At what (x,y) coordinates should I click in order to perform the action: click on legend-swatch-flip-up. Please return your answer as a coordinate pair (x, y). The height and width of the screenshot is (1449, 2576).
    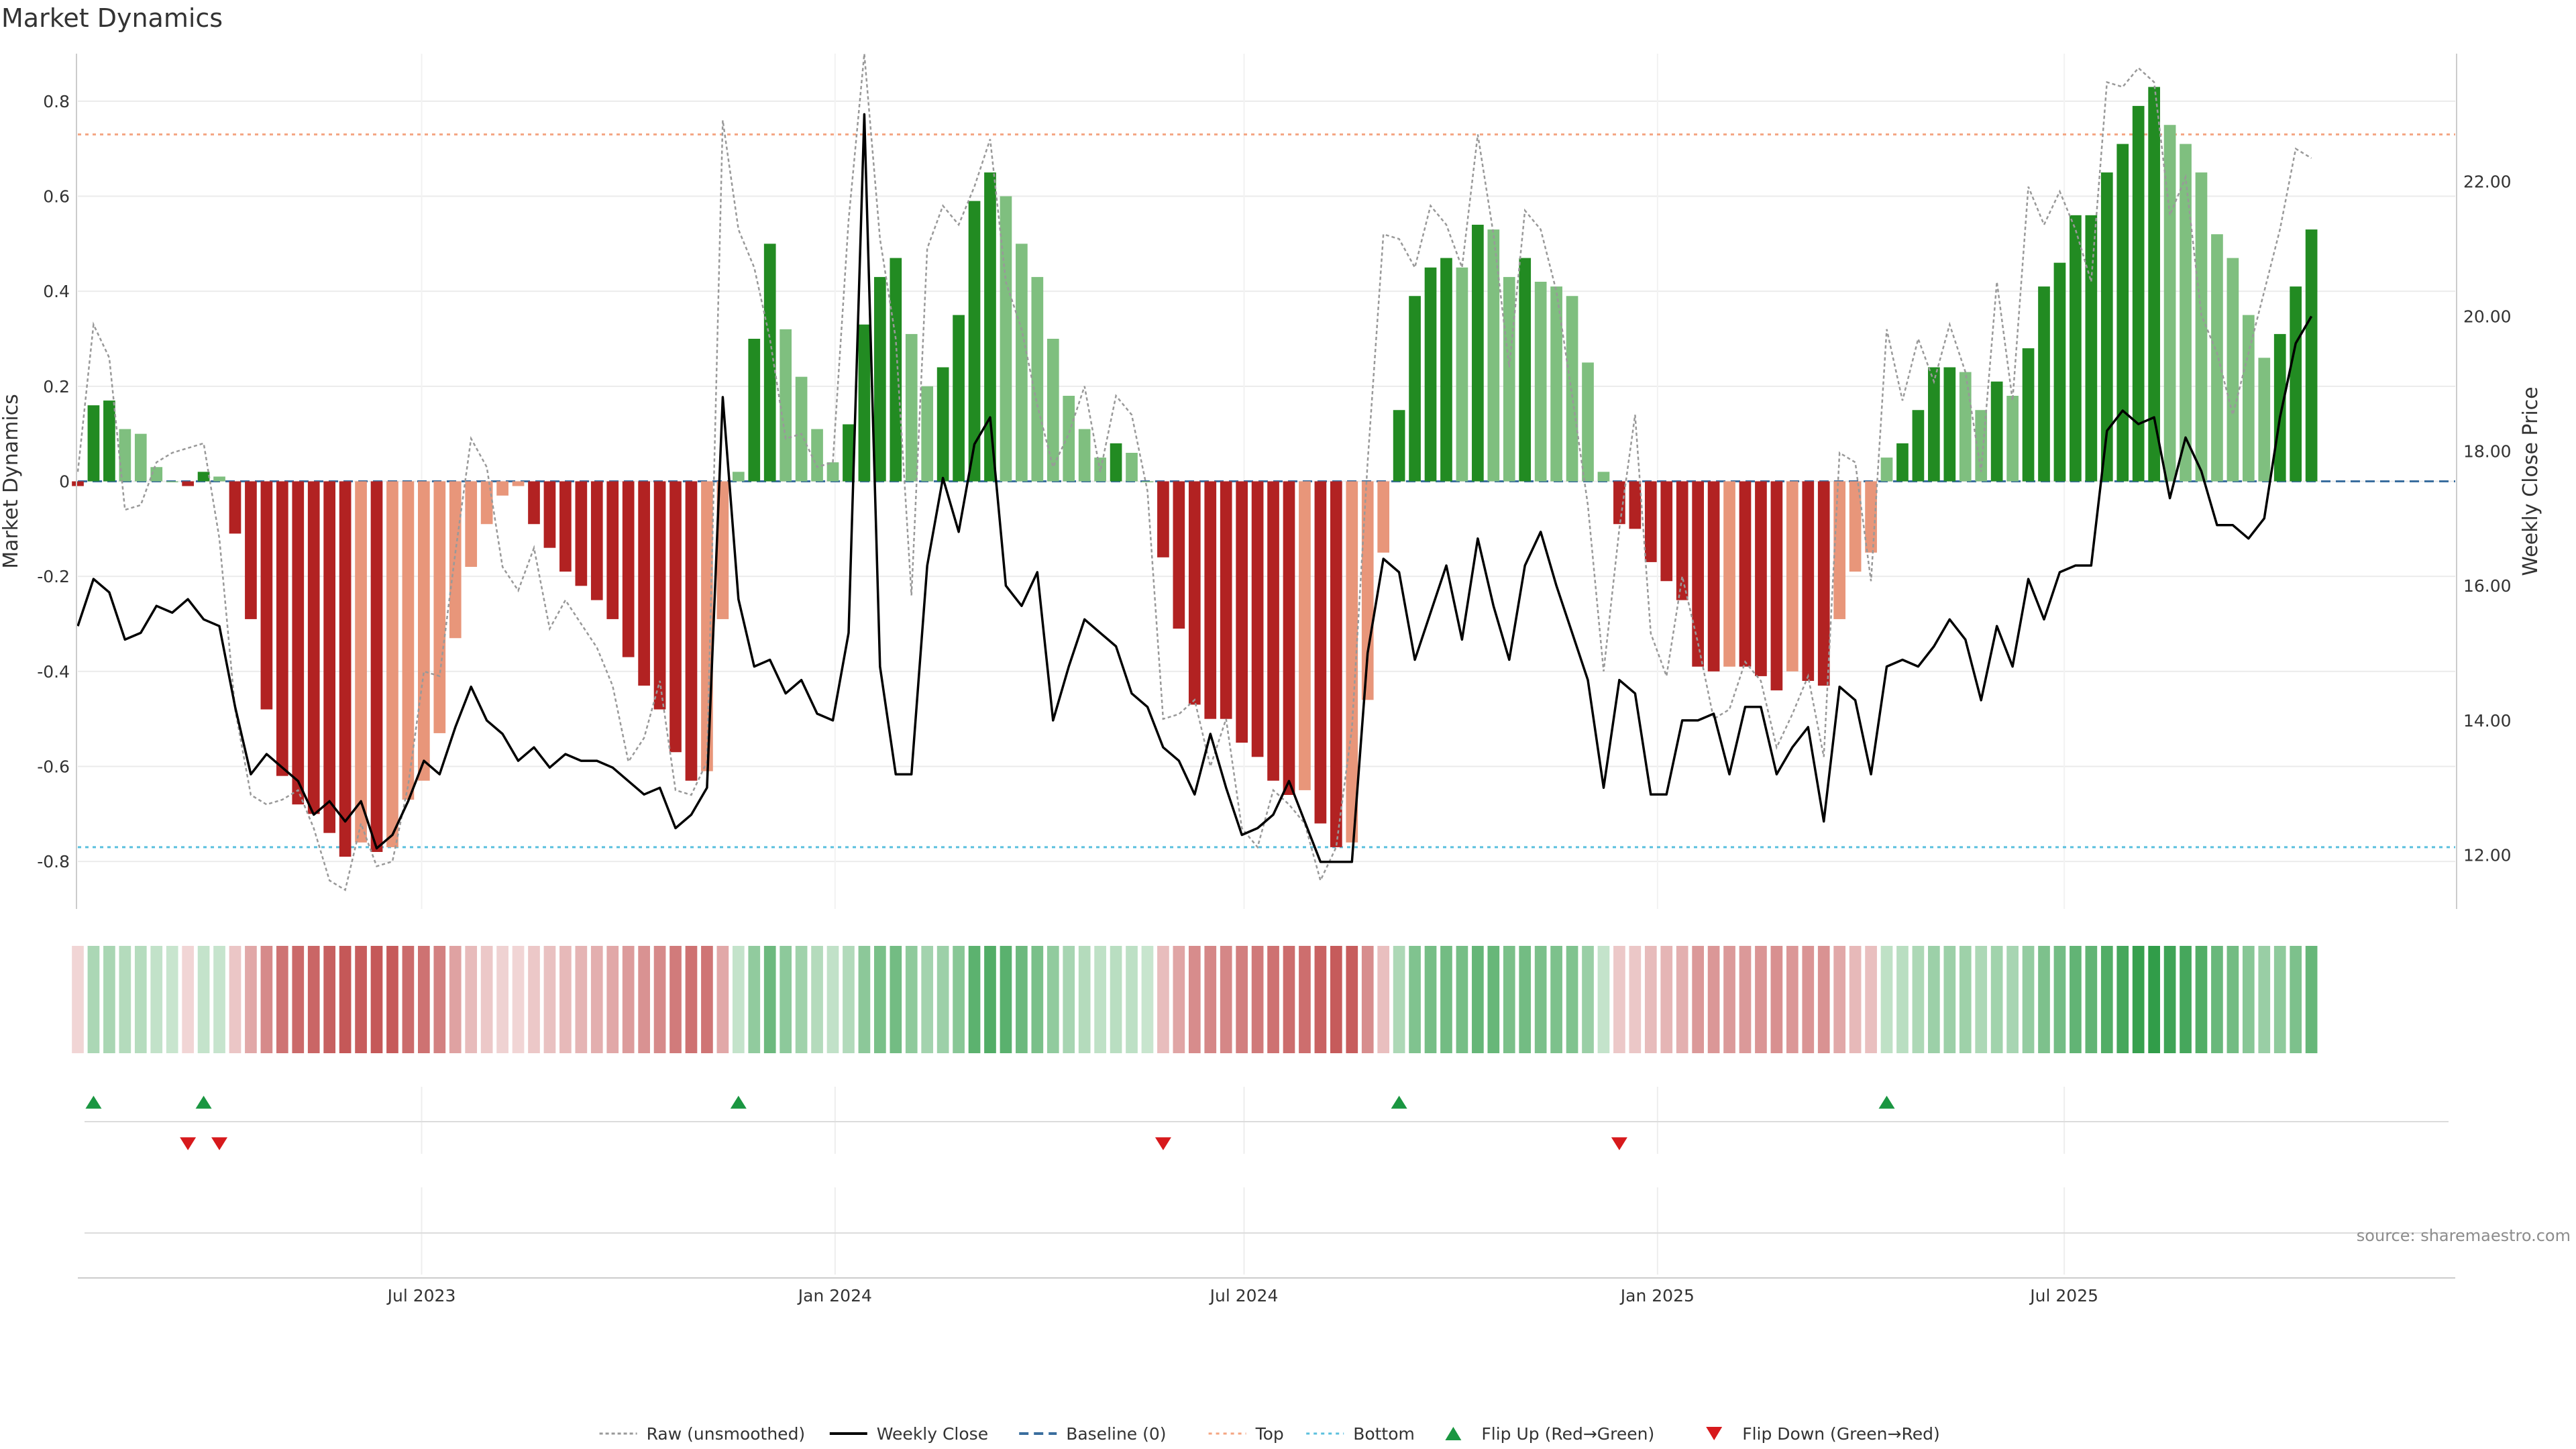
    Looking at the image, I should click on (1453, 1433).